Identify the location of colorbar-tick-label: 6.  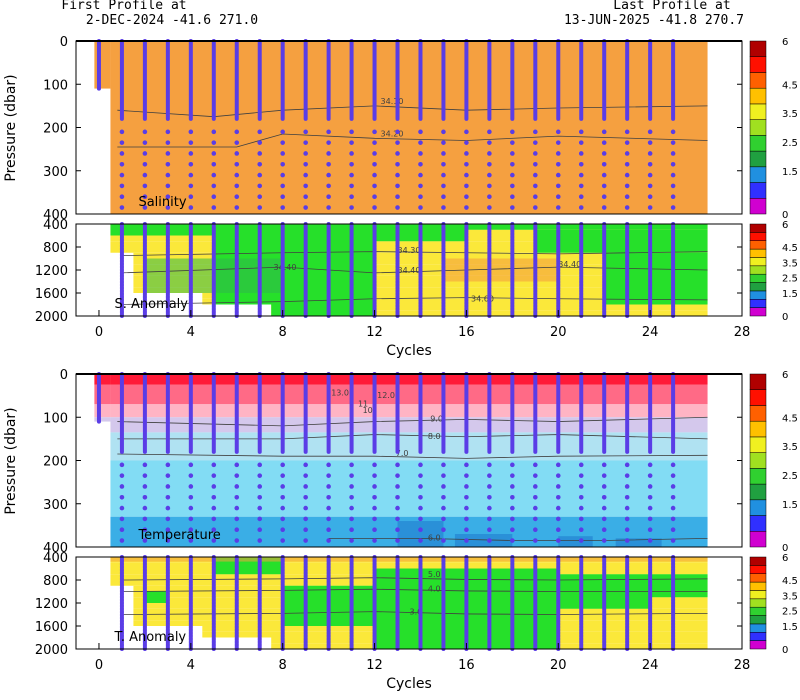
(785, 375).